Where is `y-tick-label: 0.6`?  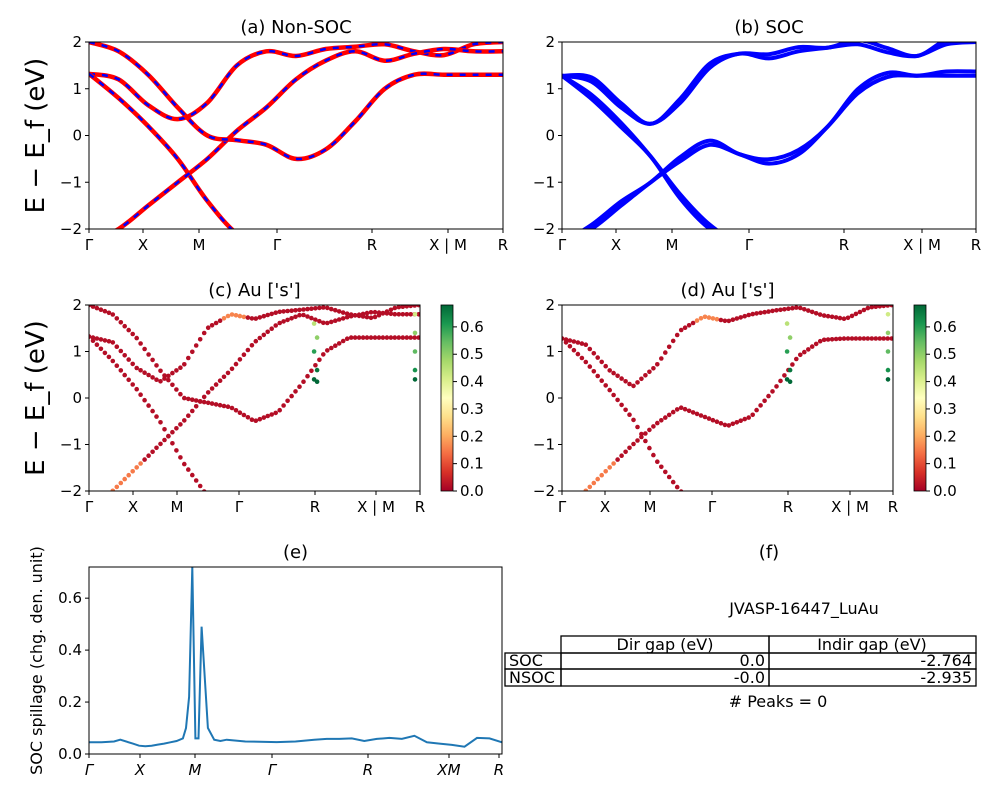 y-tick-label: 0.6 is located at coordinates (70, 598).